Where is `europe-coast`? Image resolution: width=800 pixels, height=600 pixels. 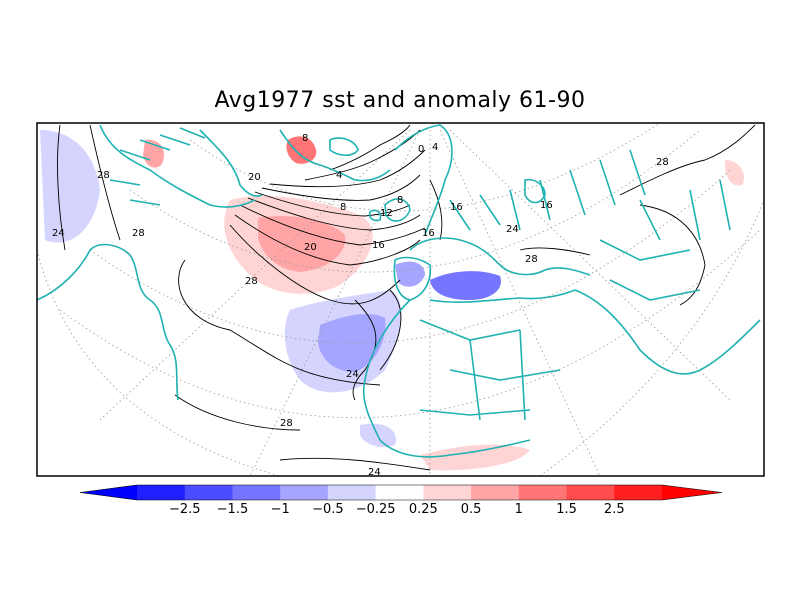
europe-coast is located at coordinates (500, 256).